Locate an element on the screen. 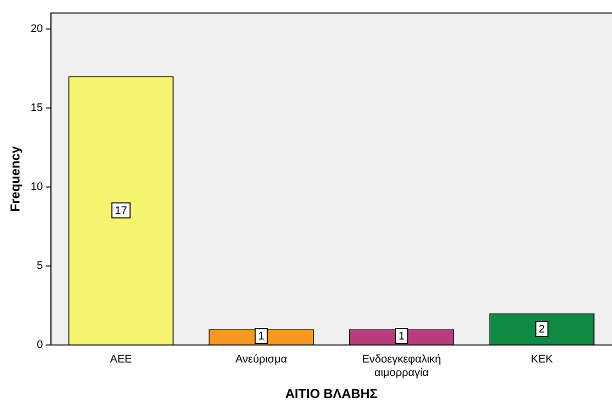 Image resolution: width=612 pixels, height=410 pixels. data-label: 2 is located at coordinates (541, 329).